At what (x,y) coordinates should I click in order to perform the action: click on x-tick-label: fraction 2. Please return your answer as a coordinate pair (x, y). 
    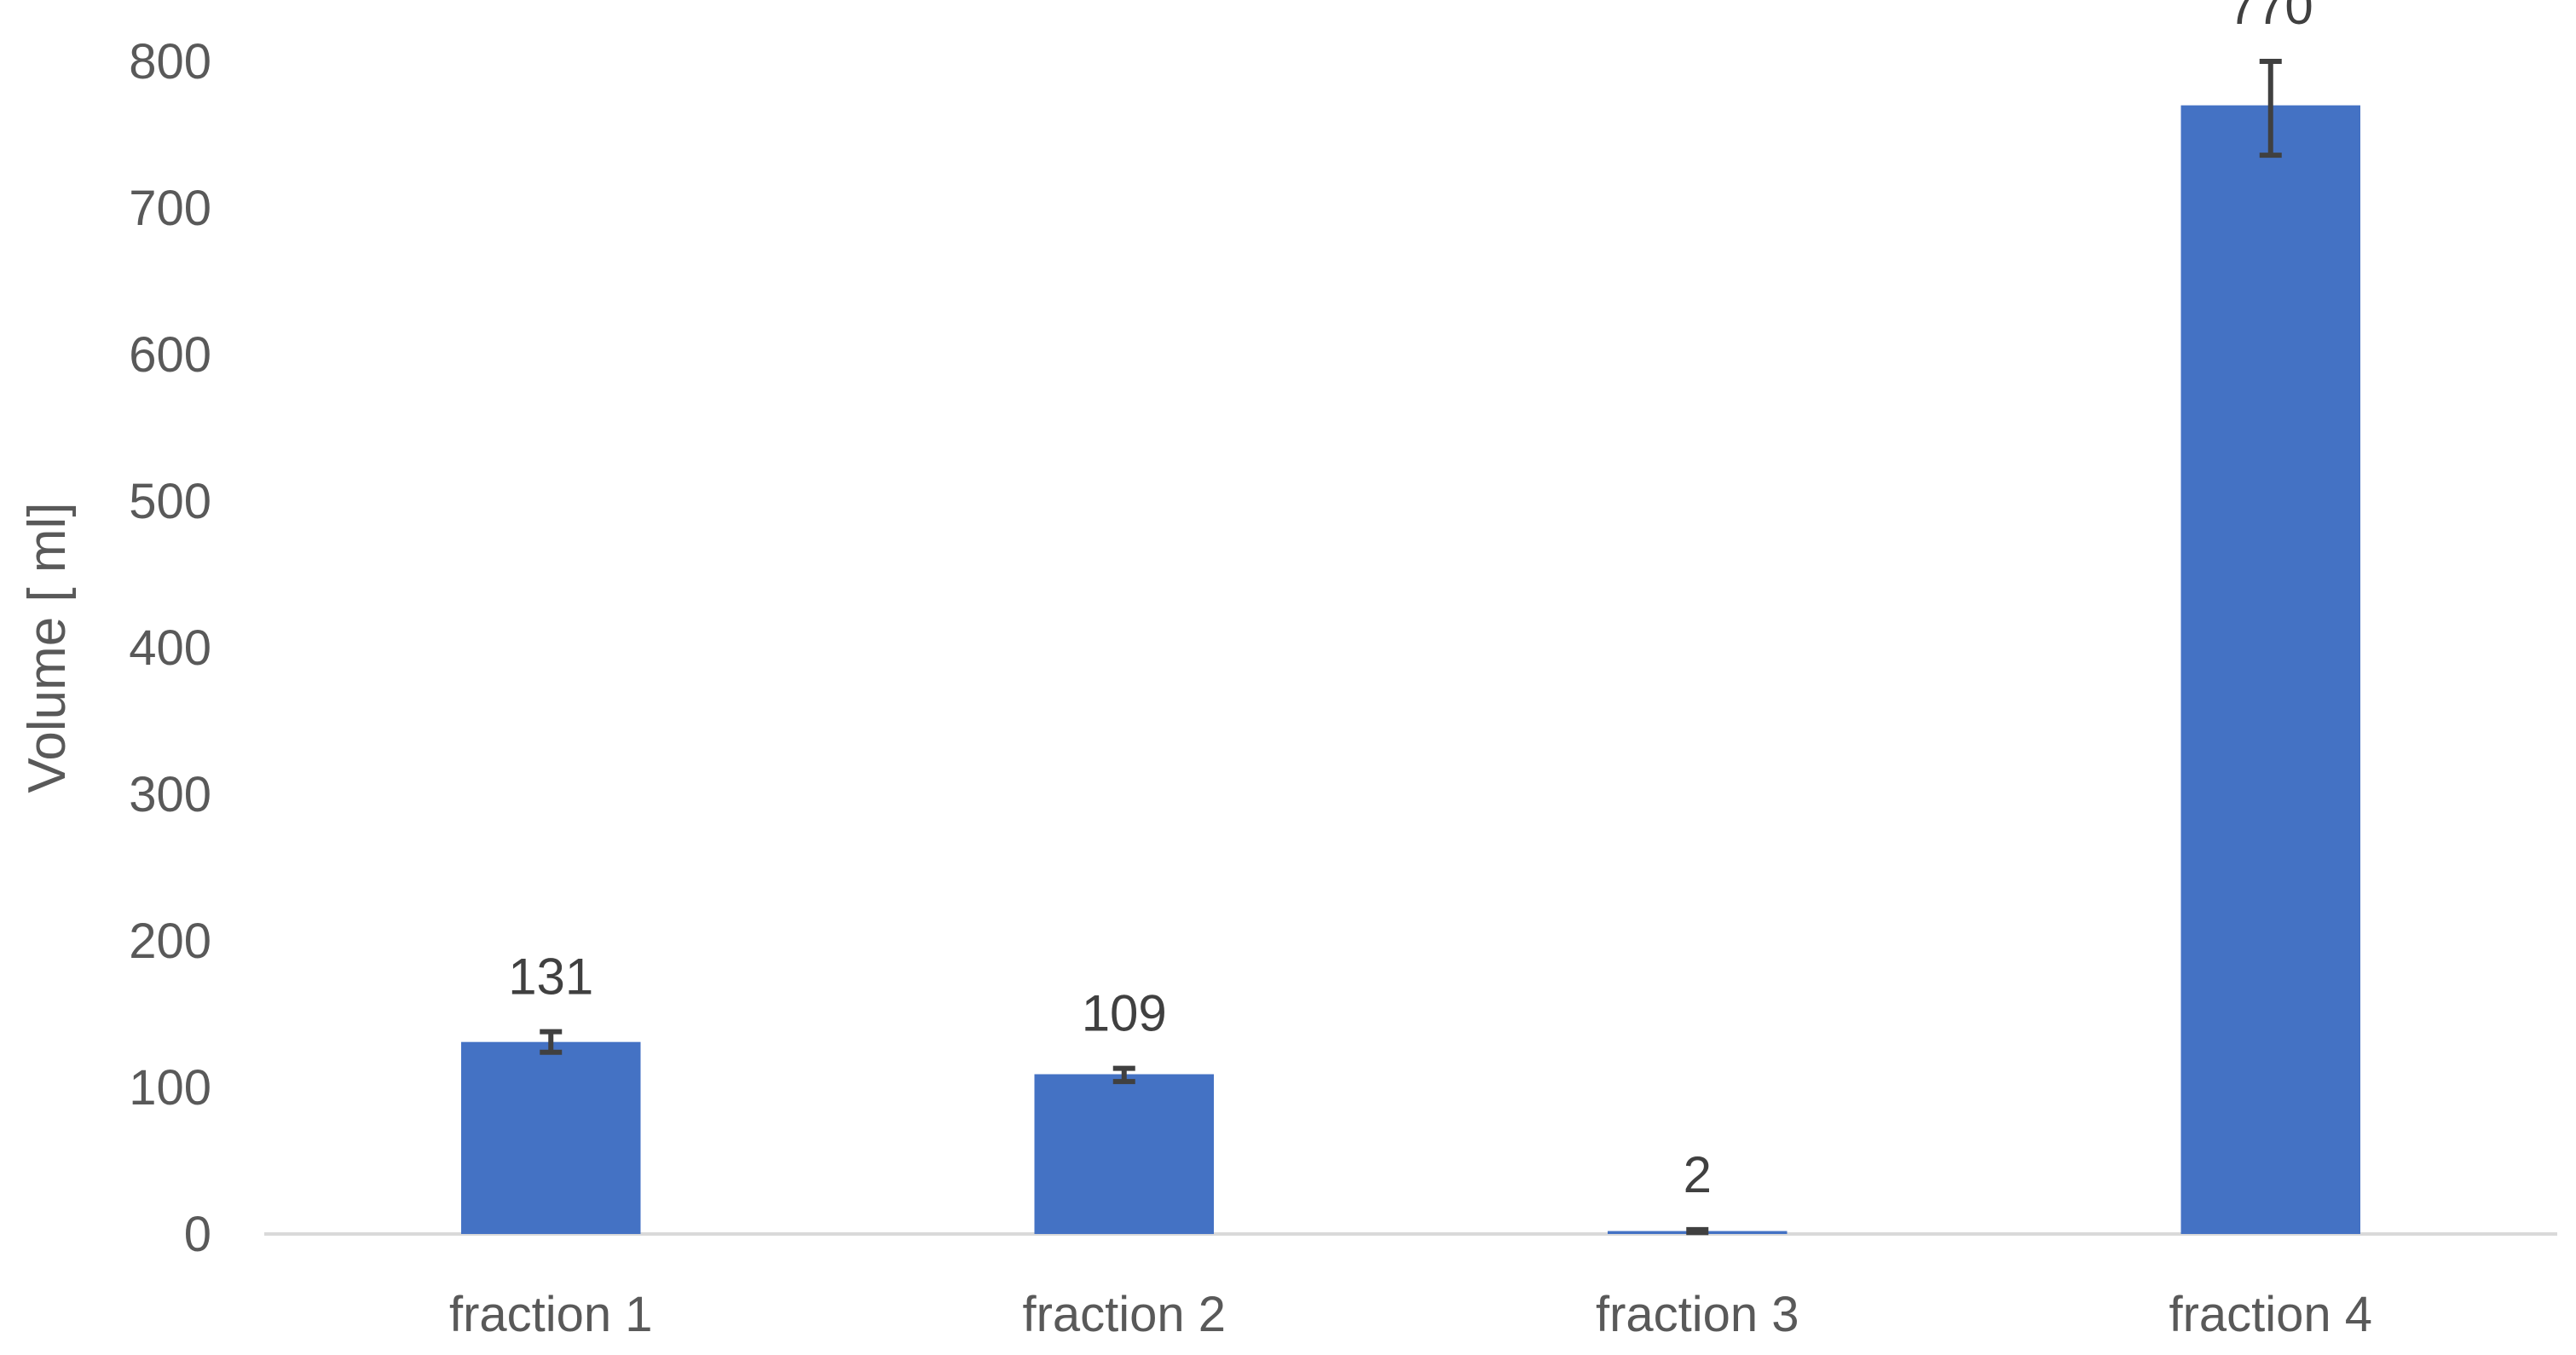
    Looking at the image, I should click on (1124, 1315).